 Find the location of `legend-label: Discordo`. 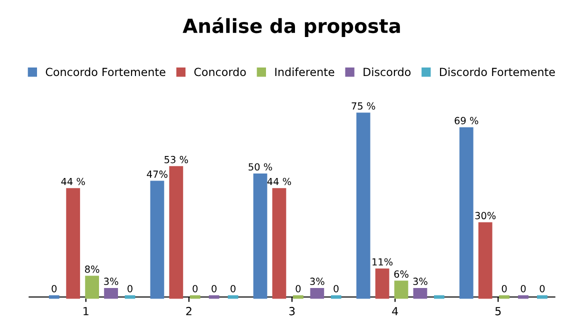

legend-label: Discordo is located at coordinates (387, 72).